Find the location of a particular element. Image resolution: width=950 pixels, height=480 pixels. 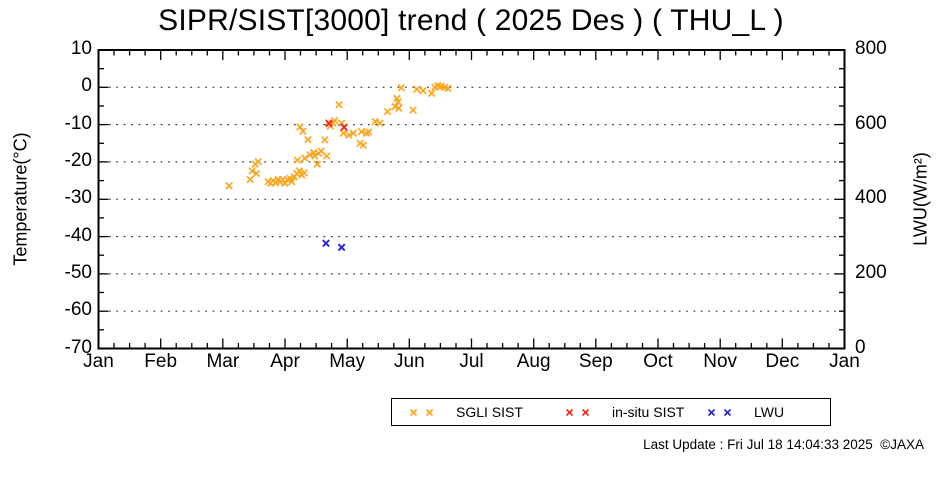

x-axis-tick: Oct is located at coordinates (658, 361).